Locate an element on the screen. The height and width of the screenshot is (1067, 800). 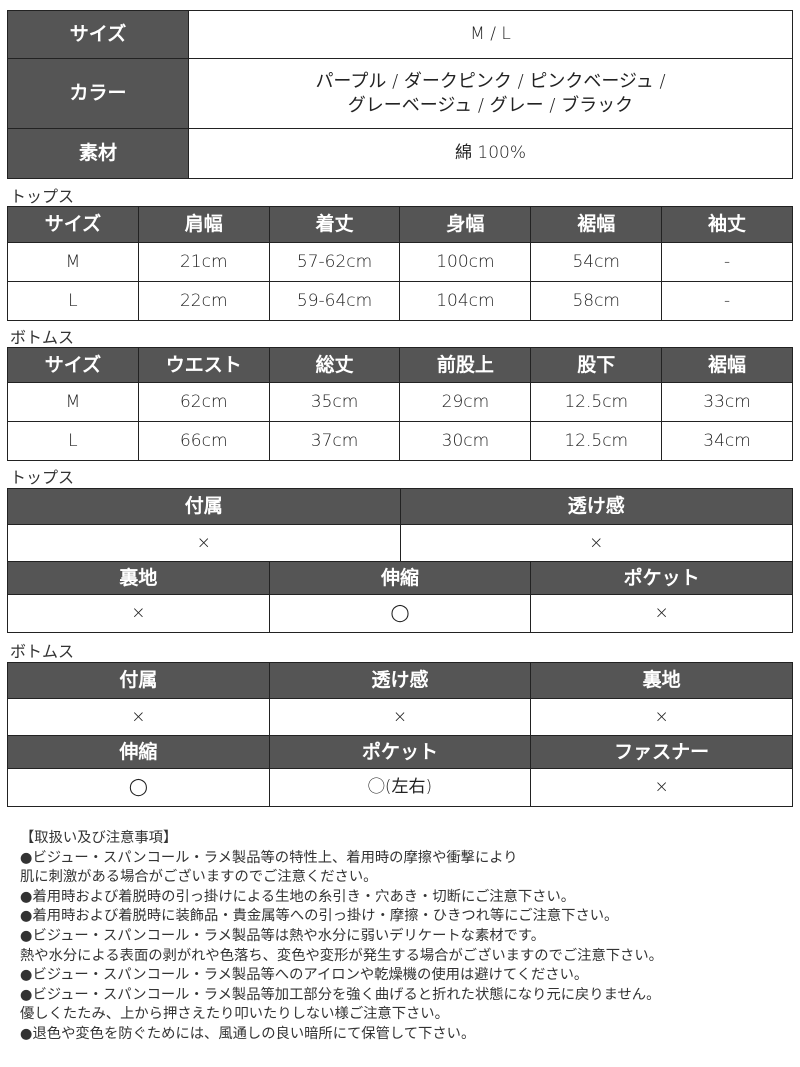
table-row: M 21cm 57-62cm 100cm 54cm - is located at coordinates (400, 262).